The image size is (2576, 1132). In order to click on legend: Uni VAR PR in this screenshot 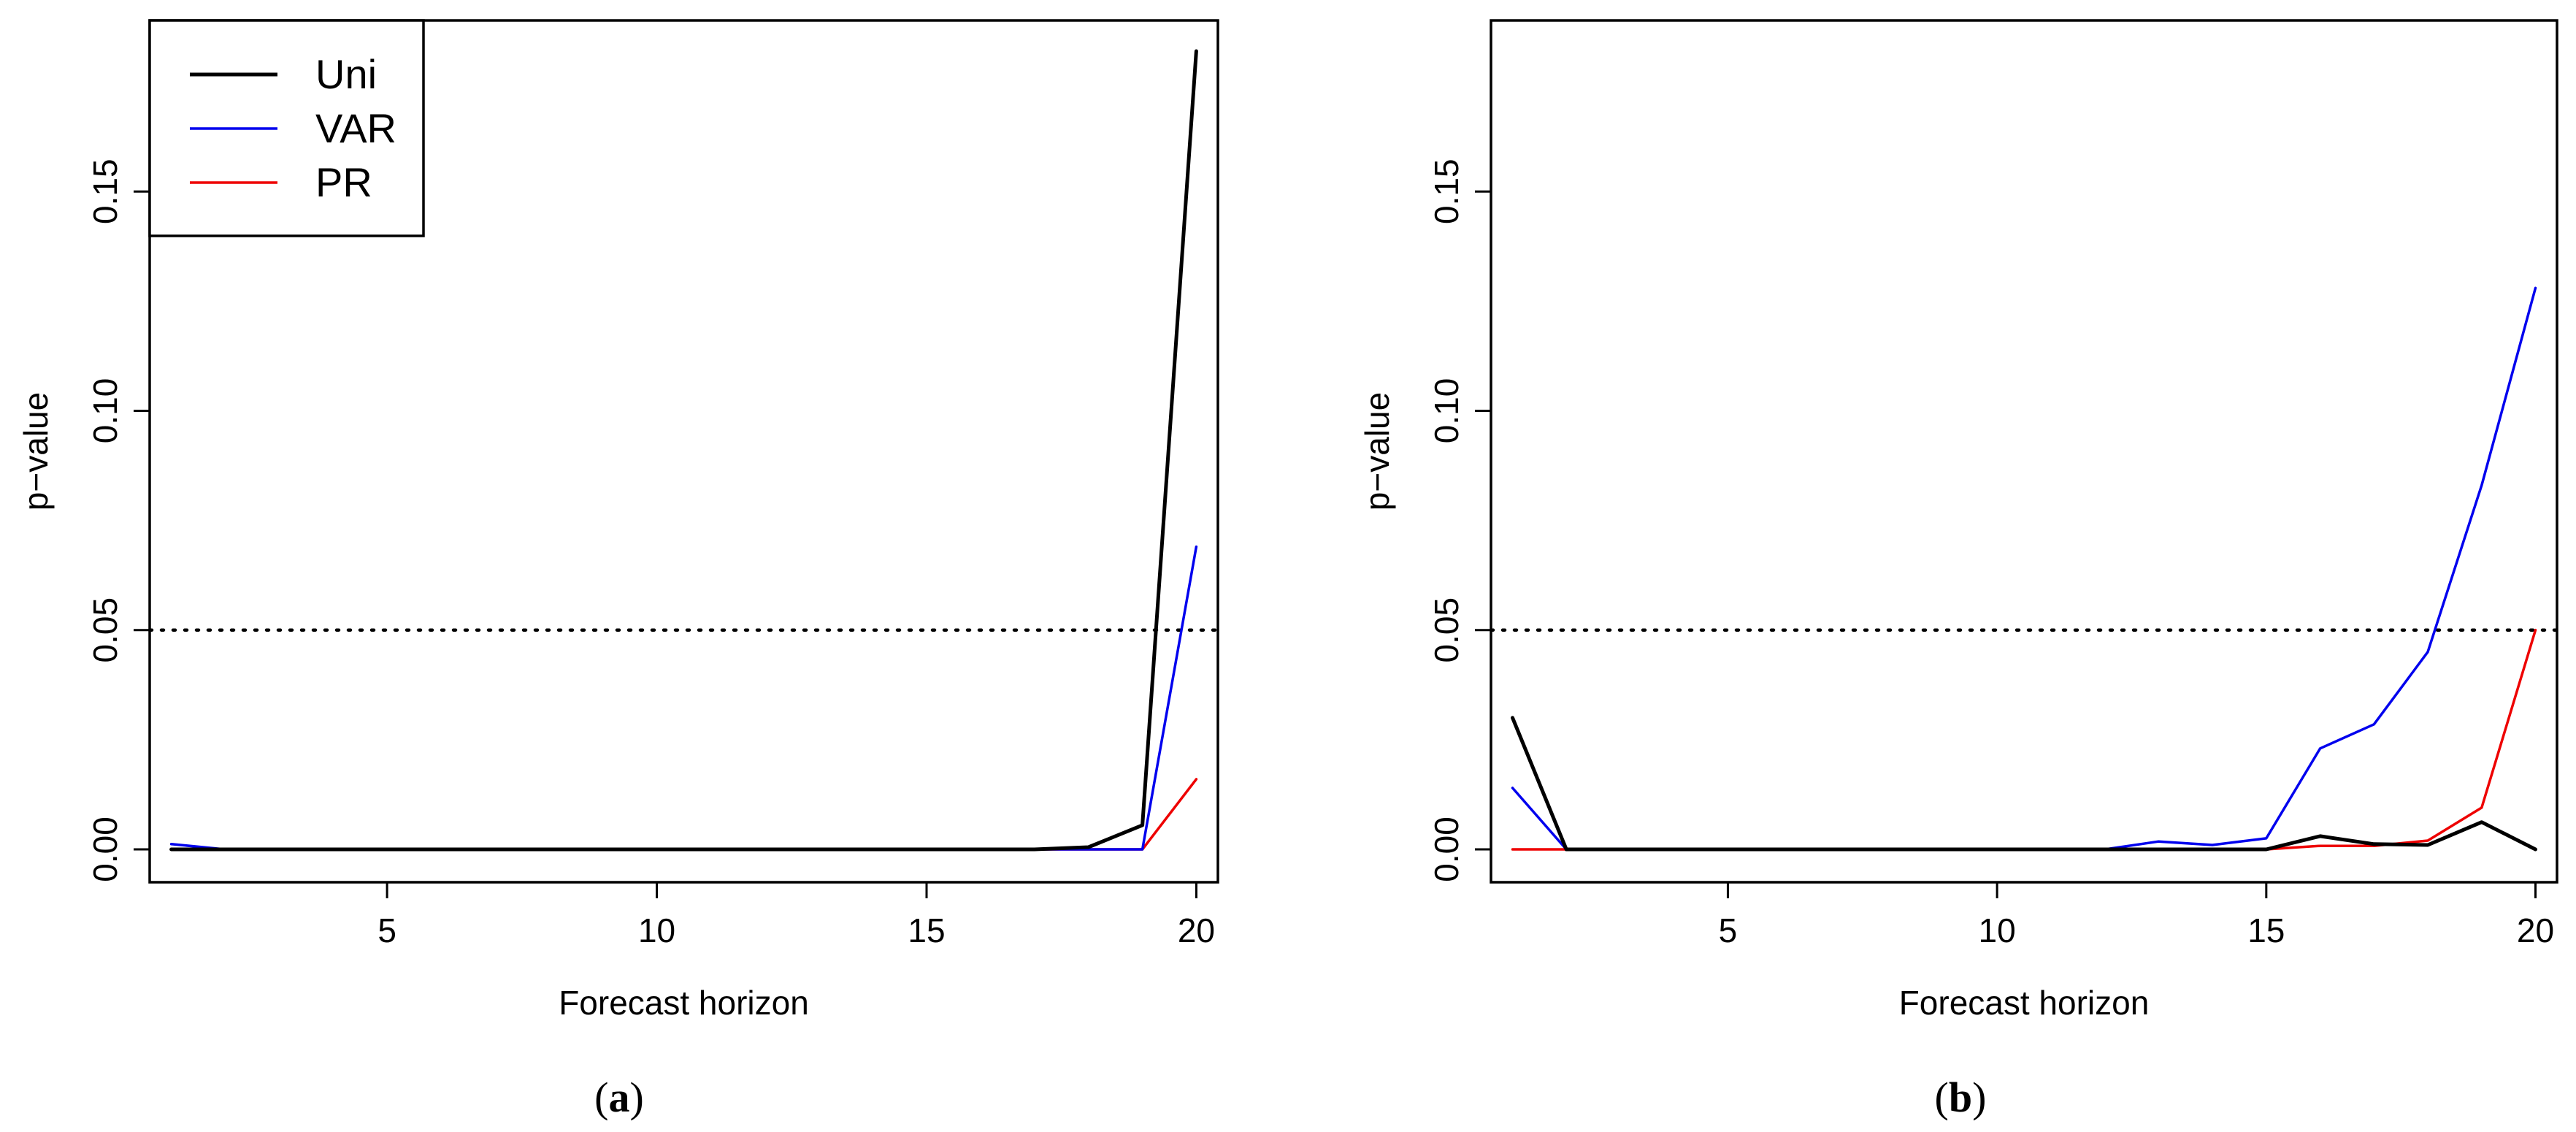, I will do `click(286, 128)`.